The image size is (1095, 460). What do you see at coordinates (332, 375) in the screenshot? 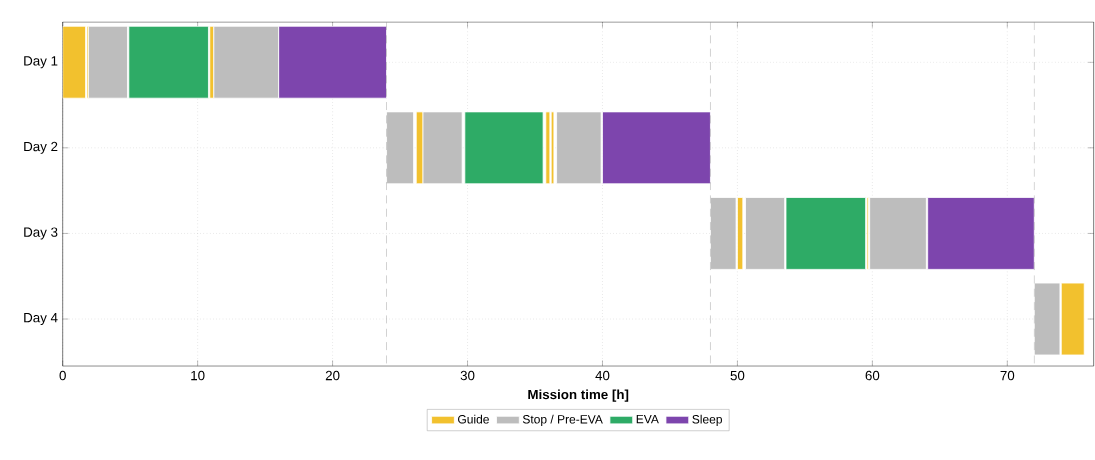
I see `x-tick-label: 20` at bounding box center [332, 375].